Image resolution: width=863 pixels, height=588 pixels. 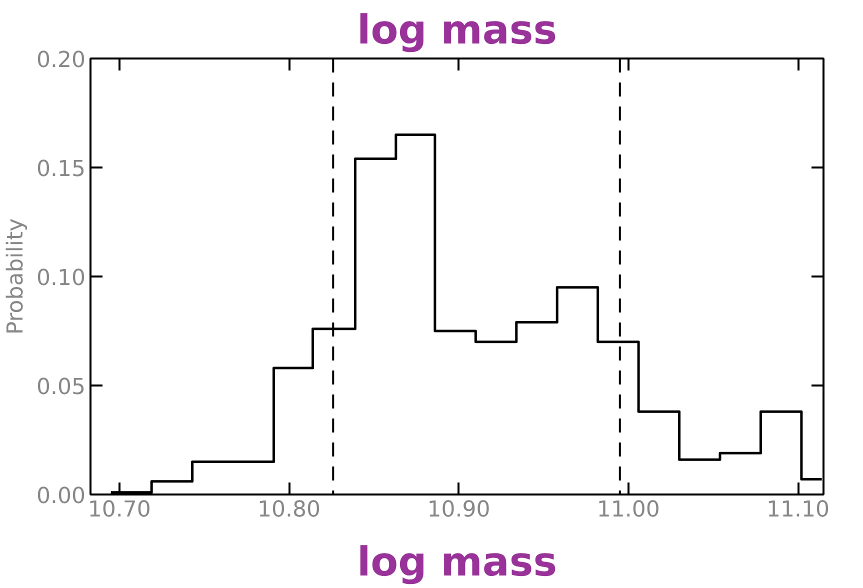 What do you see at coordinates (61, 169) in the screenshot?
I see `y-tick-label: 0.15` at bounding box center [61, 169].